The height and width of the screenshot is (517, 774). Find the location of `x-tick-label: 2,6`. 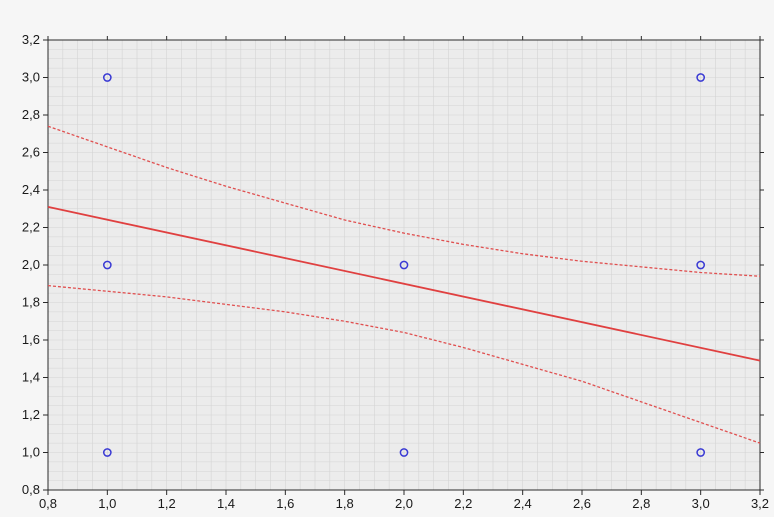

x-tick-label: 2,6 is located at coordinates (582, 503).